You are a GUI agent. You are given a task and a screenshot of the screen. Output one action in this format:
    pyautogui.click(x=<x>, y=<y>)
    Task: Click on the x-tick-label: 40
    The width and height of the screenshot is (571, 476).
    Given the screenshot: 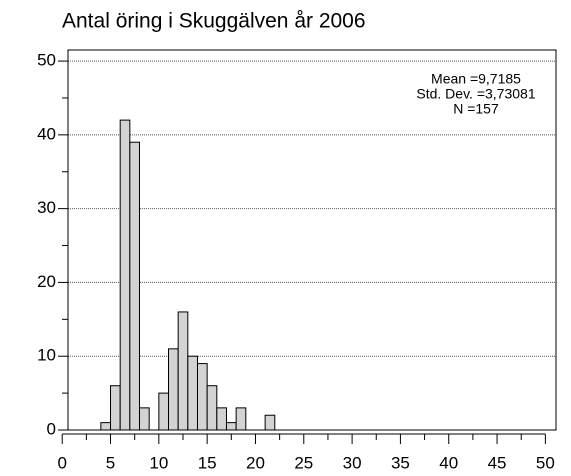 What is the action you would take?
    pyautogui.click(x=448, y=462)
    